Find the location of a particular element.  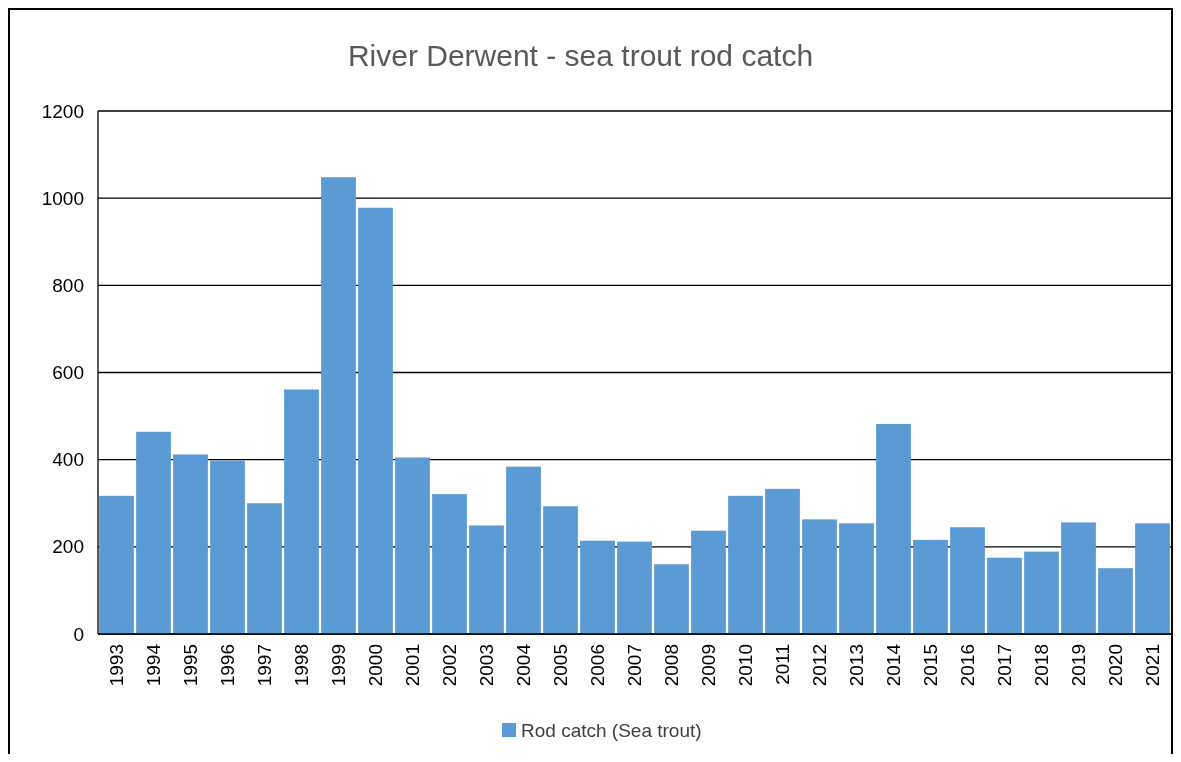

x-tick-label: 2009 is located at coordinates (709, 665).